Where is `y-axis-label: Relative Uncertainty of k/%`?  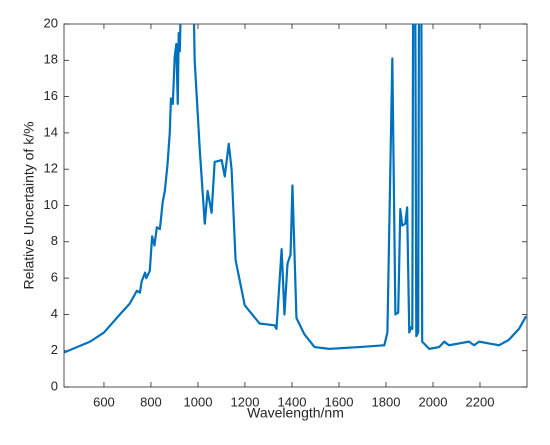
y-axis-label: Relative Uncertainty of k/% is located at coordinates (29, 205).